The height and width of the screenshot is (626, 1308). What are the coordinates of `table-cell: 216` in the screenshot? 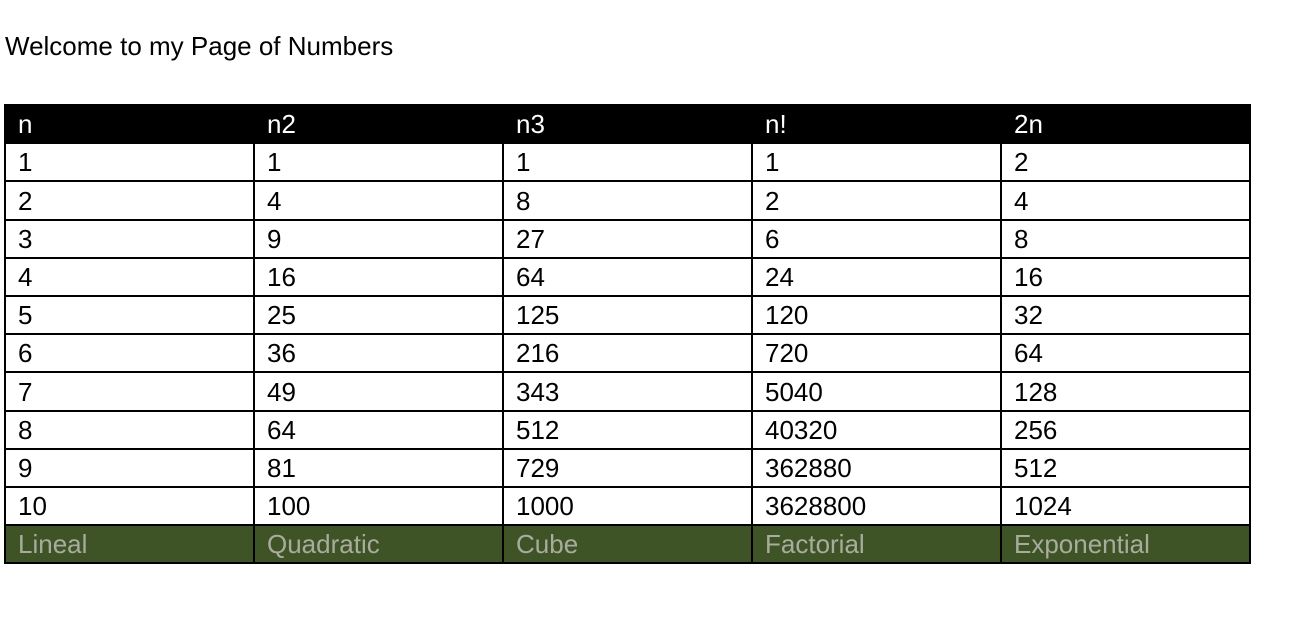 It's located at (627, 353).